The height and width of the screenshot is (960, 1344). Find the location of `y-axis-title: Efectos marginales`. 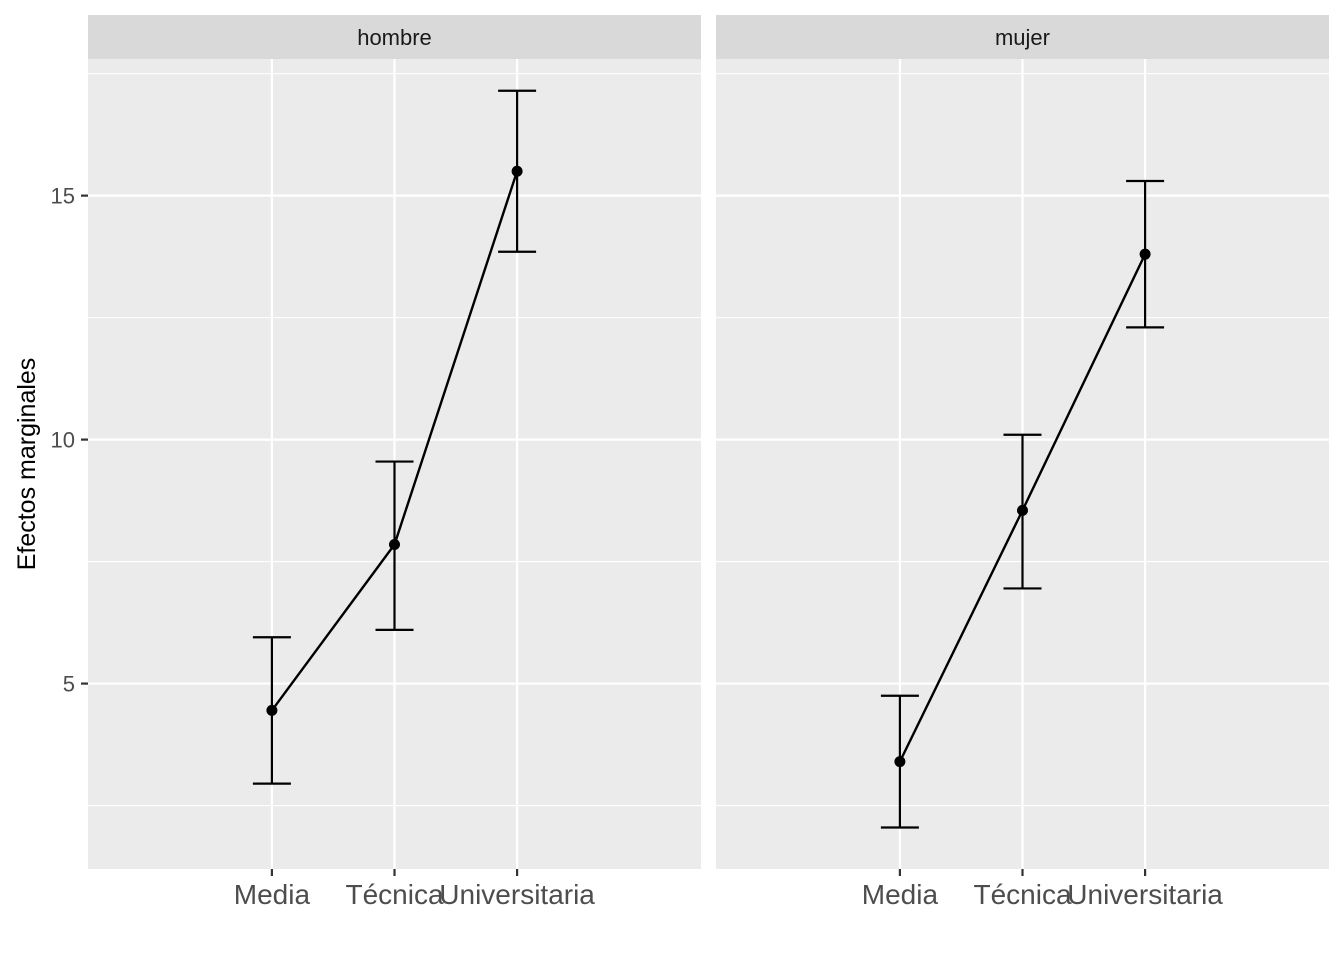

y-axis-title: Efectos marginales is located at coordinates (27, 464).